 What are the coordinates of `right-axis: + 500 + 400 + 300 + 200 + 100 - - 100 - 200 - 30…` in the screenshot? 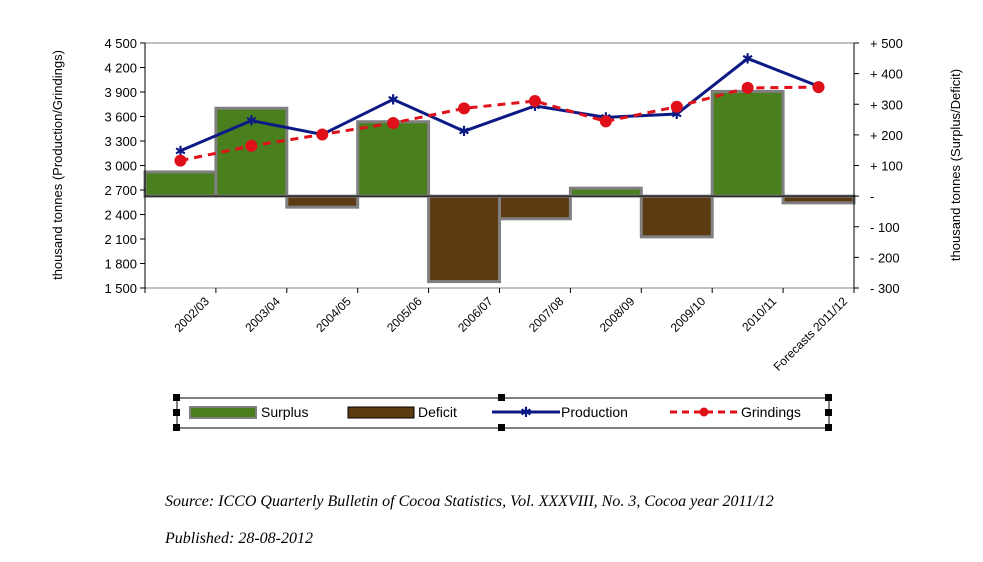 It's located at (878, 166).